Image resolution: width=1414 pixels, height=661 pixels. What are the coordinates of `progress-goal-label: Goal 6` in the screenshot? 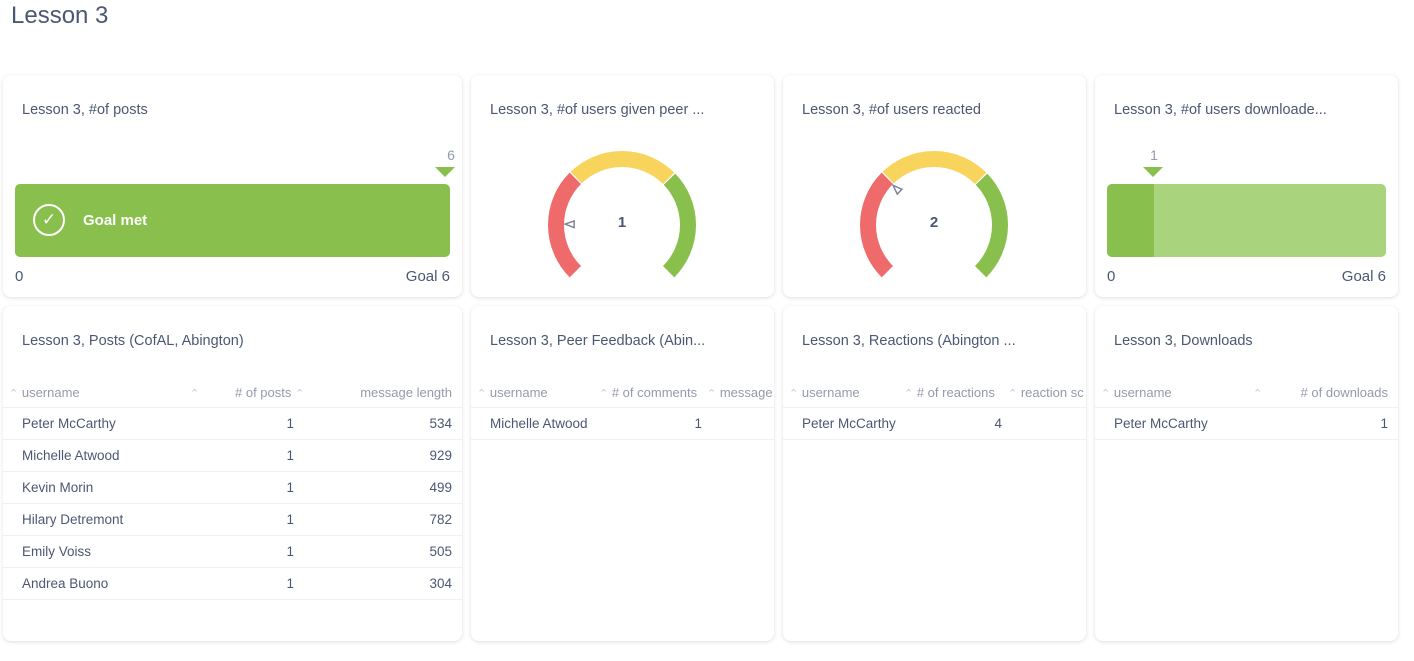 It's located at (427, 276).